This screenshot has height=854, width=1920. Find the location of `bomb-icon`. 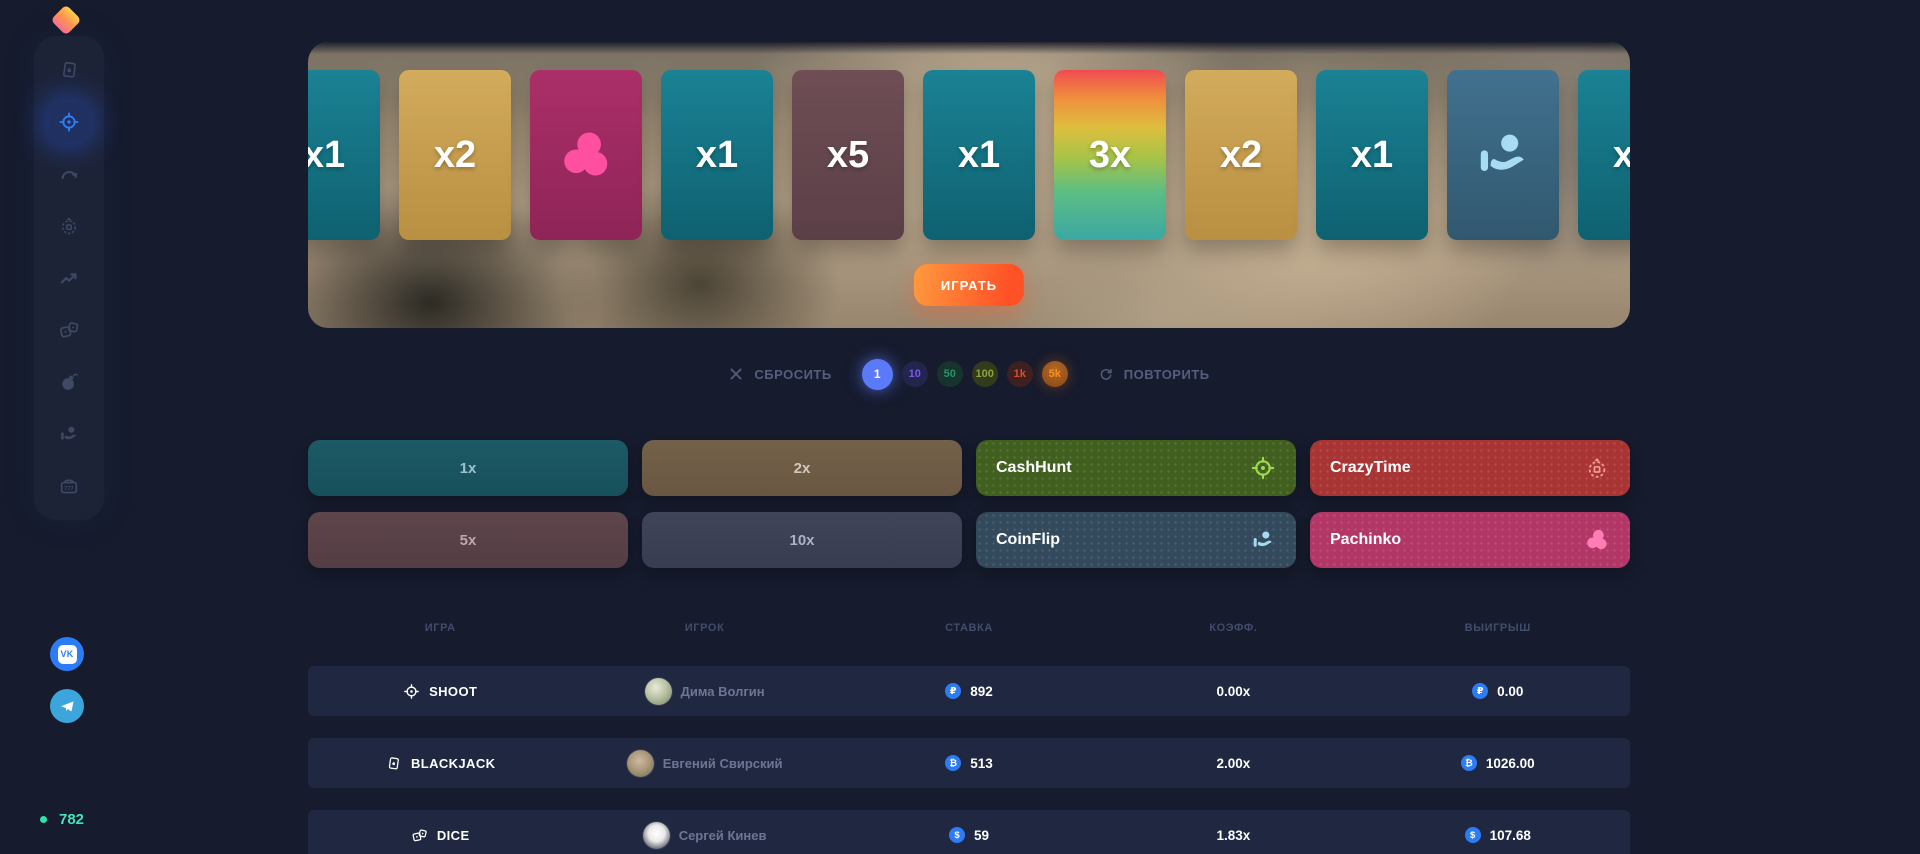

bomb-icon is located at coordinates (69, 382).